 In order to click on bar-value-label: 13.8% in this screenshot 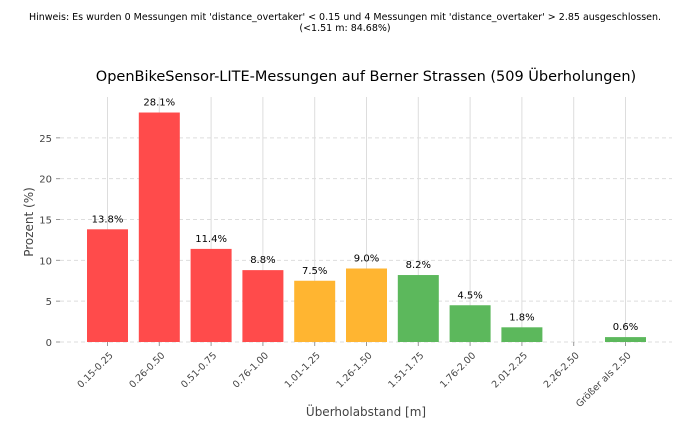, I will do `click(108, 219)`.